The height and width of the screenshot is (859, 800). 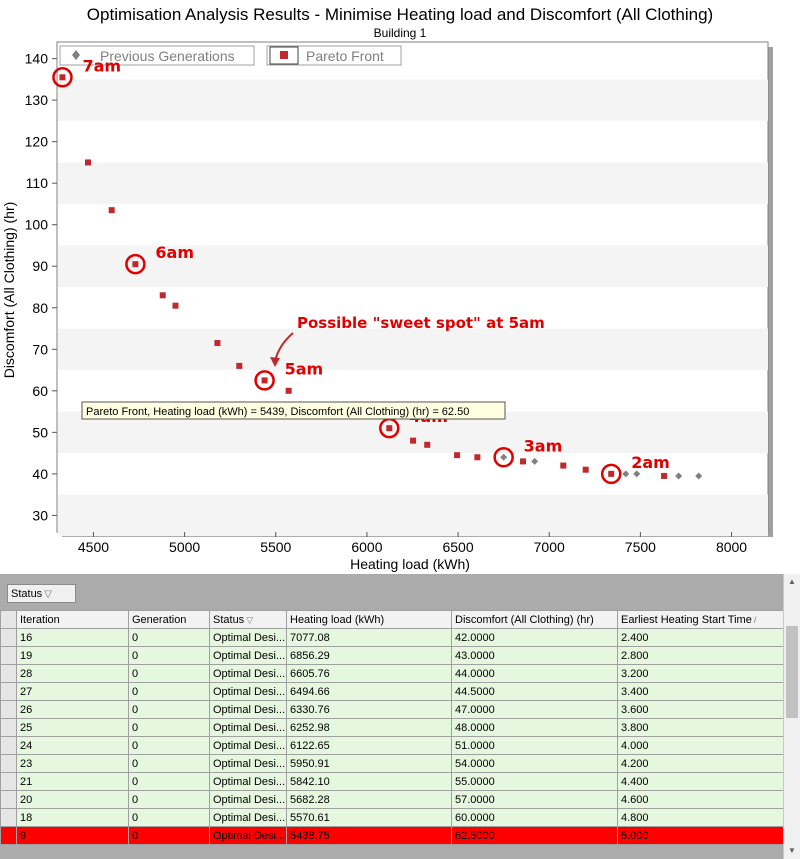 What do you see at coordinates (369, 799) in the screenshot?
I see `table-cell: 5682.28` at bounding box center [369, 799].